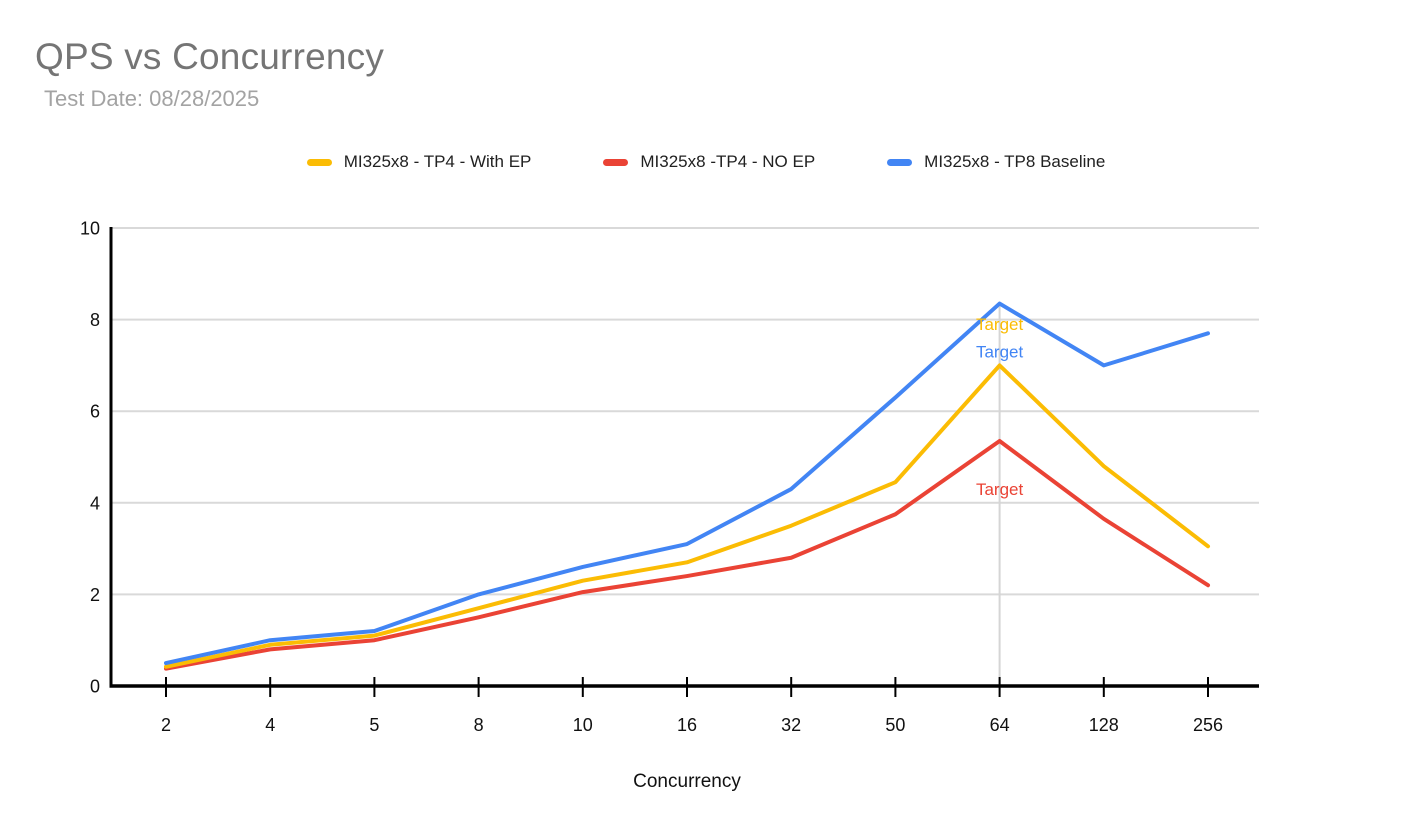 The height and width of the screenshot is (836, 1412). What do you see at coordinates (900, 162) in the screenshot?
I see `legend-swatch-blue` at bounding box center [900, 162].